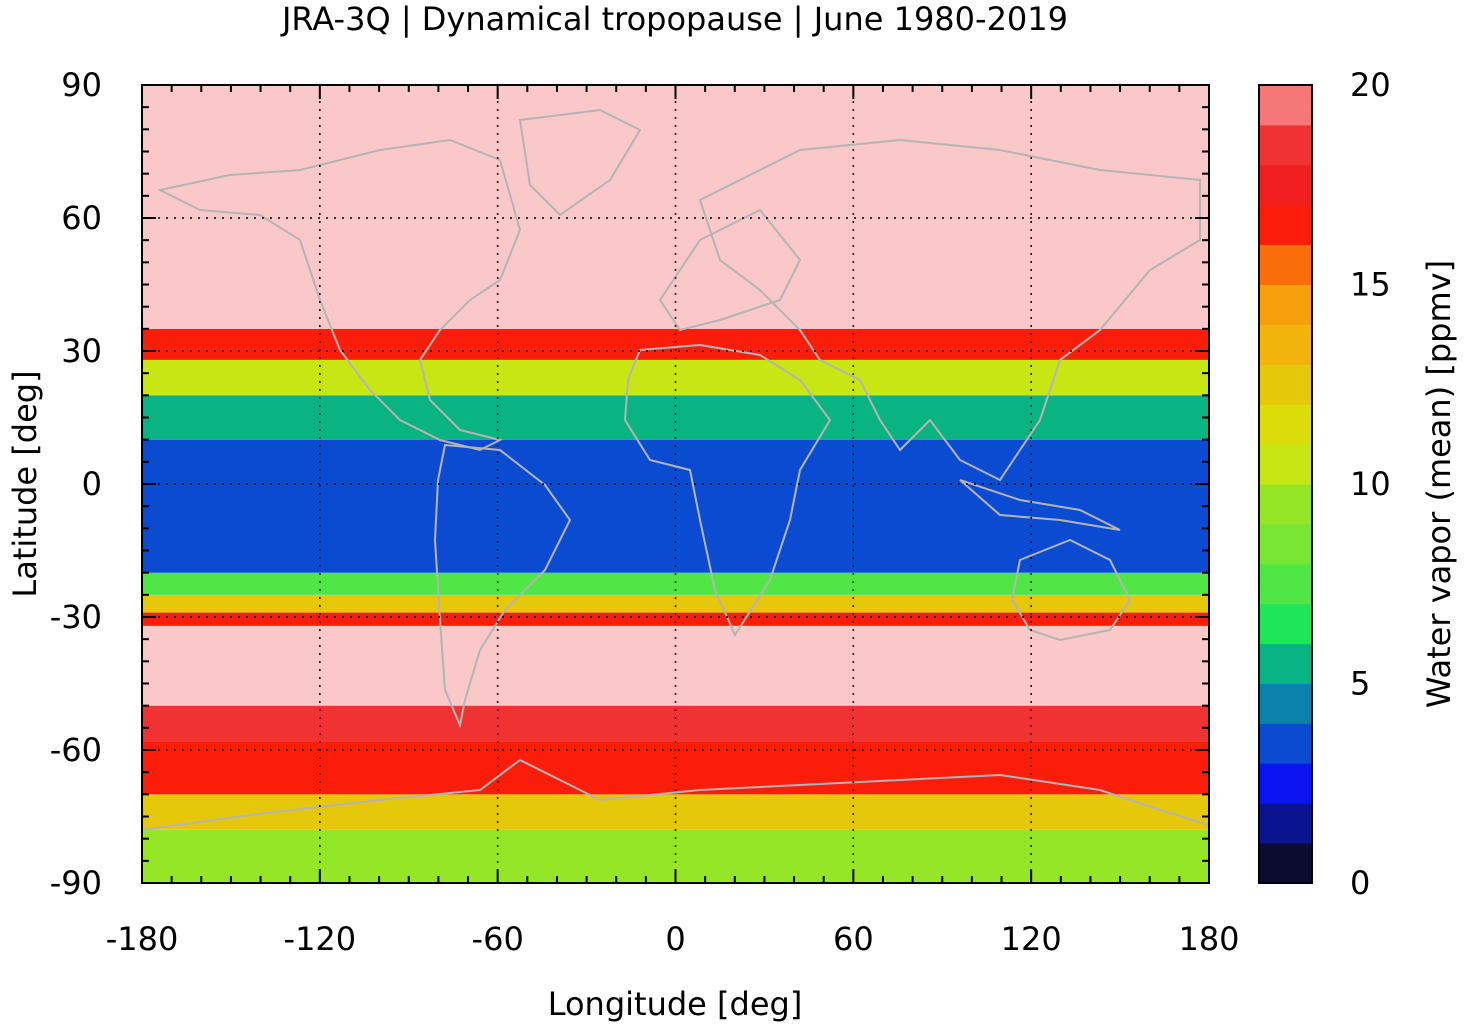  Describe the element at coordinates (853, 939) in the screenshot. I see `x-tick-label: 60` at that location.